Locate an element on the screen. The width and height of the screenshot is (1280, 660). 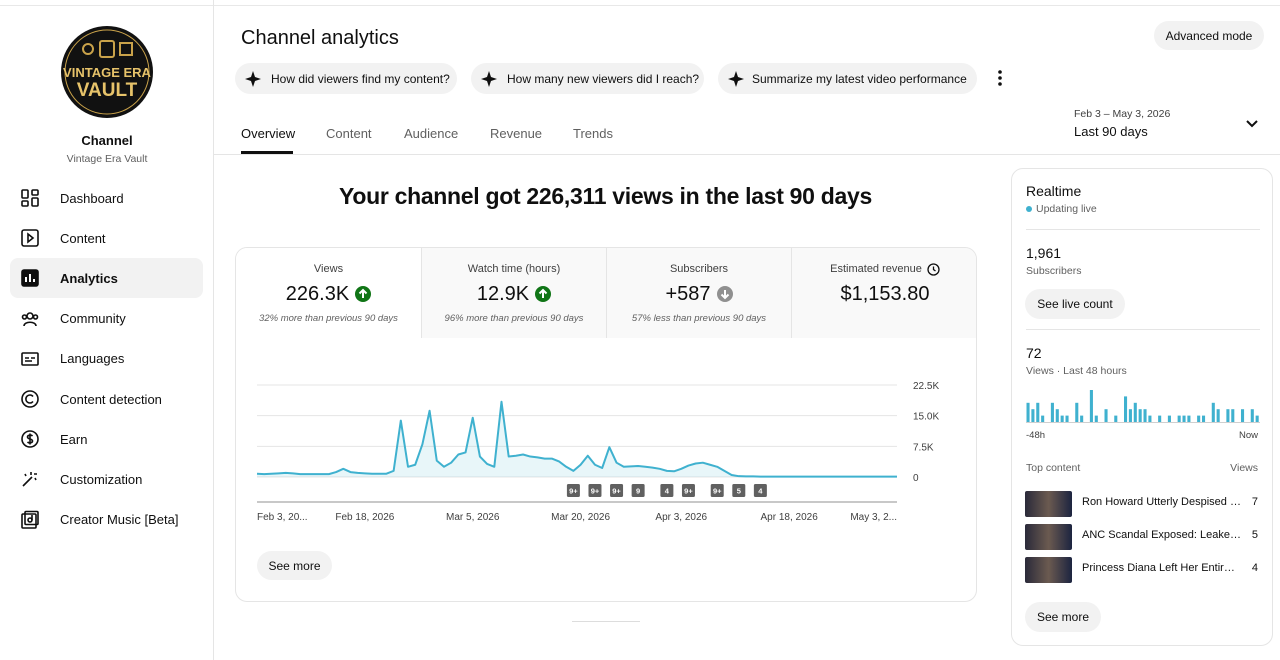
x-tick-label: Mar 20, 2026 is located at coordinates (580, 517).